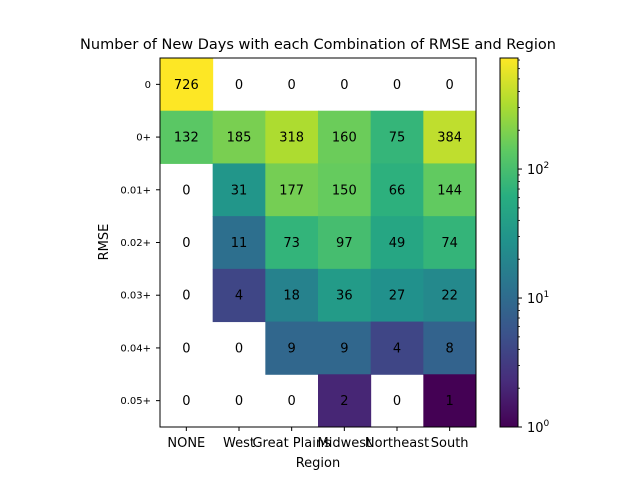  Describe the element at coordinates (345, 443) in the screenshot. I see `x-tick-label: Midwest` at that location.